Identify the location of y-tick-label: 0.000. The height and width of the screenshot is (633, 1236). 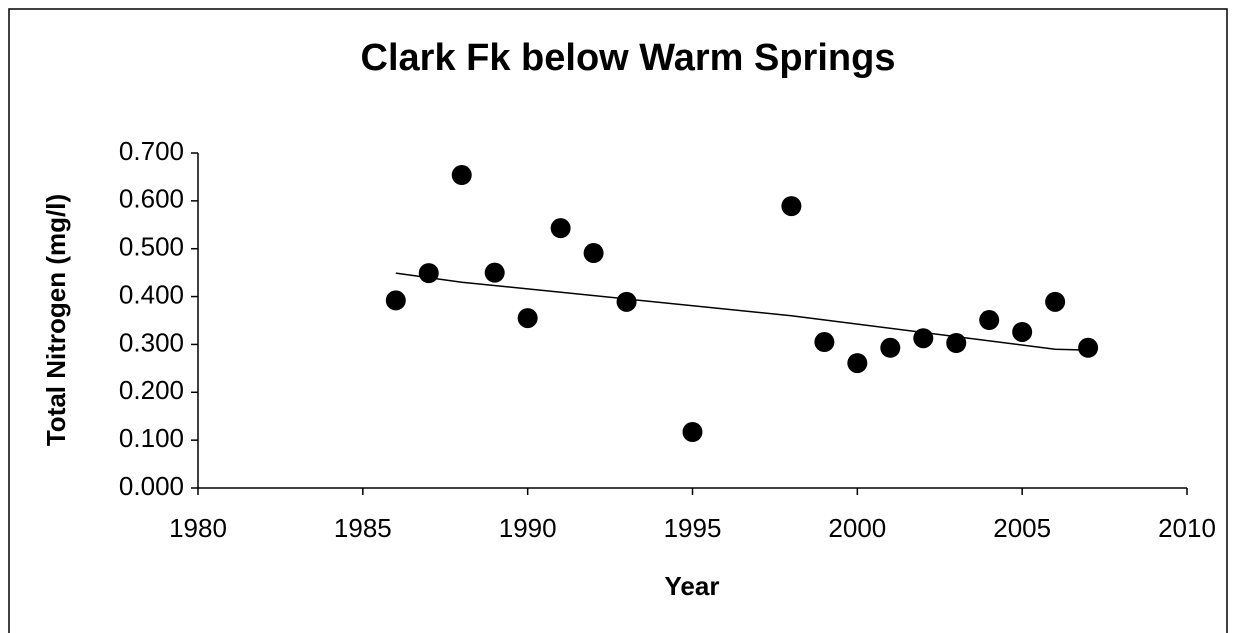
(151, 486).